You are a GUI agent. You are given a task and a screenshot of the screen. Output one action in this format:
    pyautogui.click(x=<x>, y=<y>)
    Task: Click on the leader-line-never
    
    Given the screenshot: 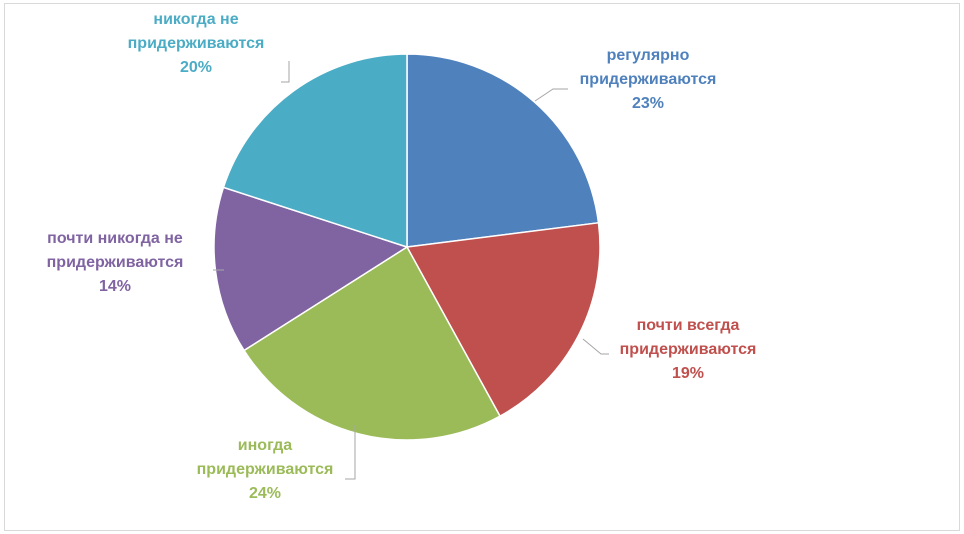 What is the action you would take?
    pyautogui.click(x=285, y=72)
    